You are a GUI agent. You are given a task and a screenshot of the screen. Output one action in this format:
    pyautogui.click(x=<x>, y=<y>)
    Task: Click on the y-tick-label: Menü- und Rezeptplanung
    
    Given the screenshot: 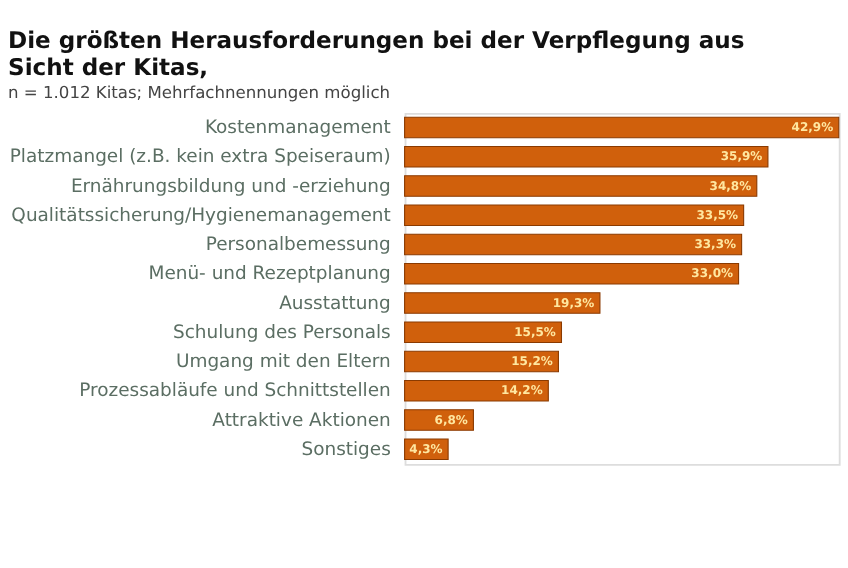 What is the action you would take?
    pyautogui.click(x=270, y=274)
    